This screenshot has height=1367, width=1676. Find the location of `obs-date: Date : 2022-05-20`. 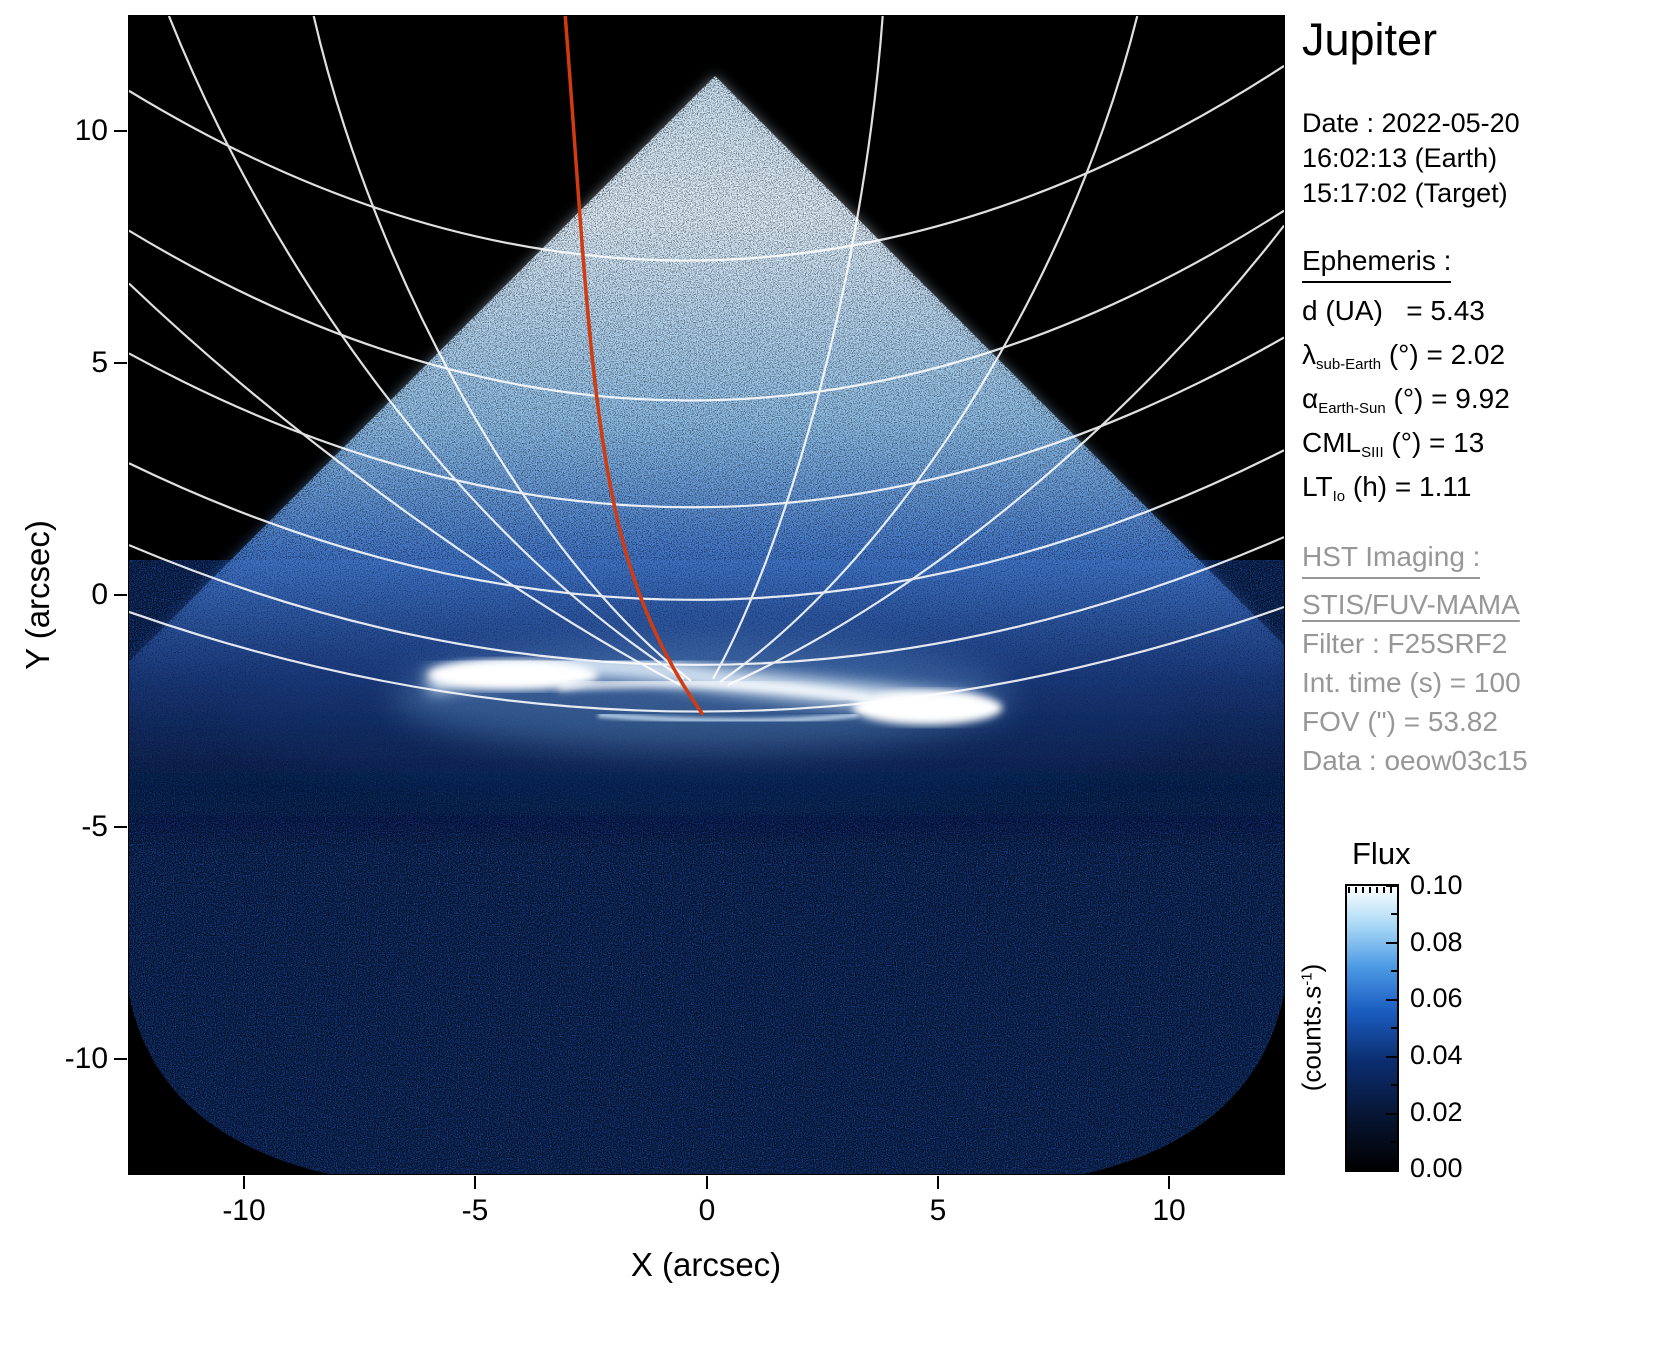

obs-date: Date : 2022-05-20 is located at coordinates (1411, 123).